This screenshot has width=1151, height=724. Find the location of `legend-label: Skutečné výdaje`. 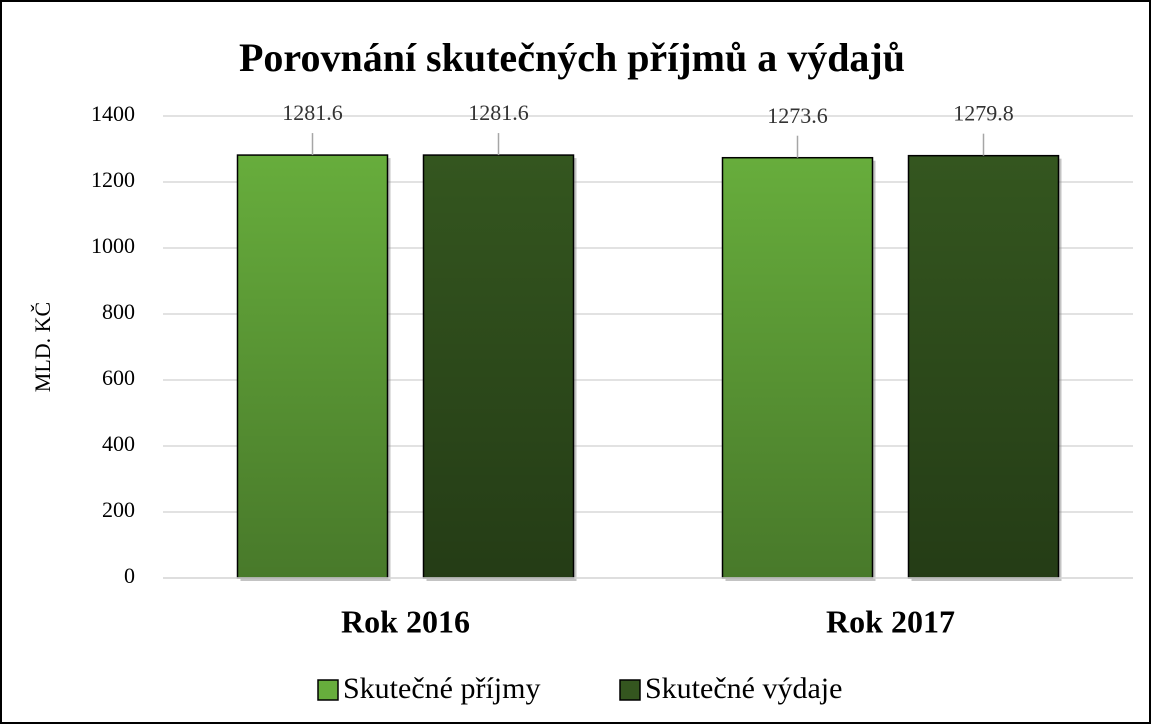

legend-label: Skutečné výdaje is located at coordinates (743, 688).